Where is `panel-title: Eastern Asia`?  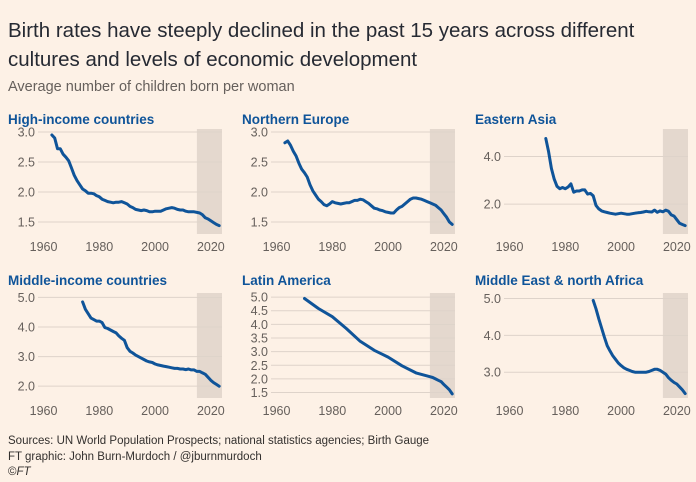
panel-title: Eastern Asia is located at coordinates (516, 119).